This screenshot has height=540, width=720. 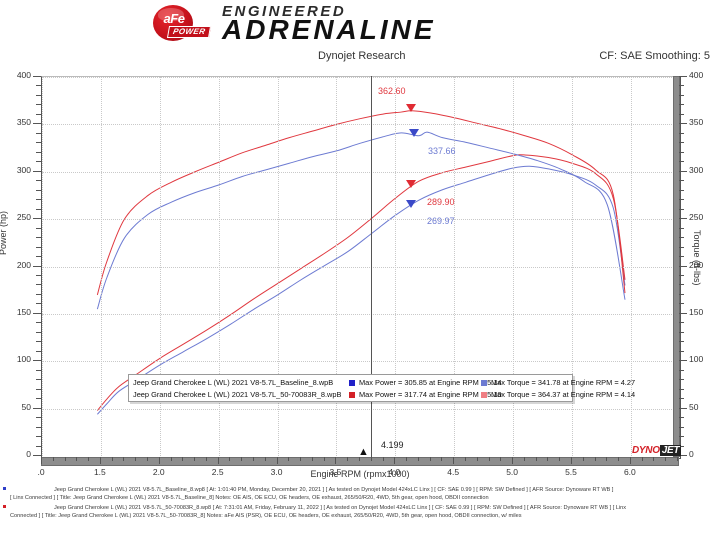 I want to click on dynojet-research-label: Dynojet Research, so click(x=362, y=56).